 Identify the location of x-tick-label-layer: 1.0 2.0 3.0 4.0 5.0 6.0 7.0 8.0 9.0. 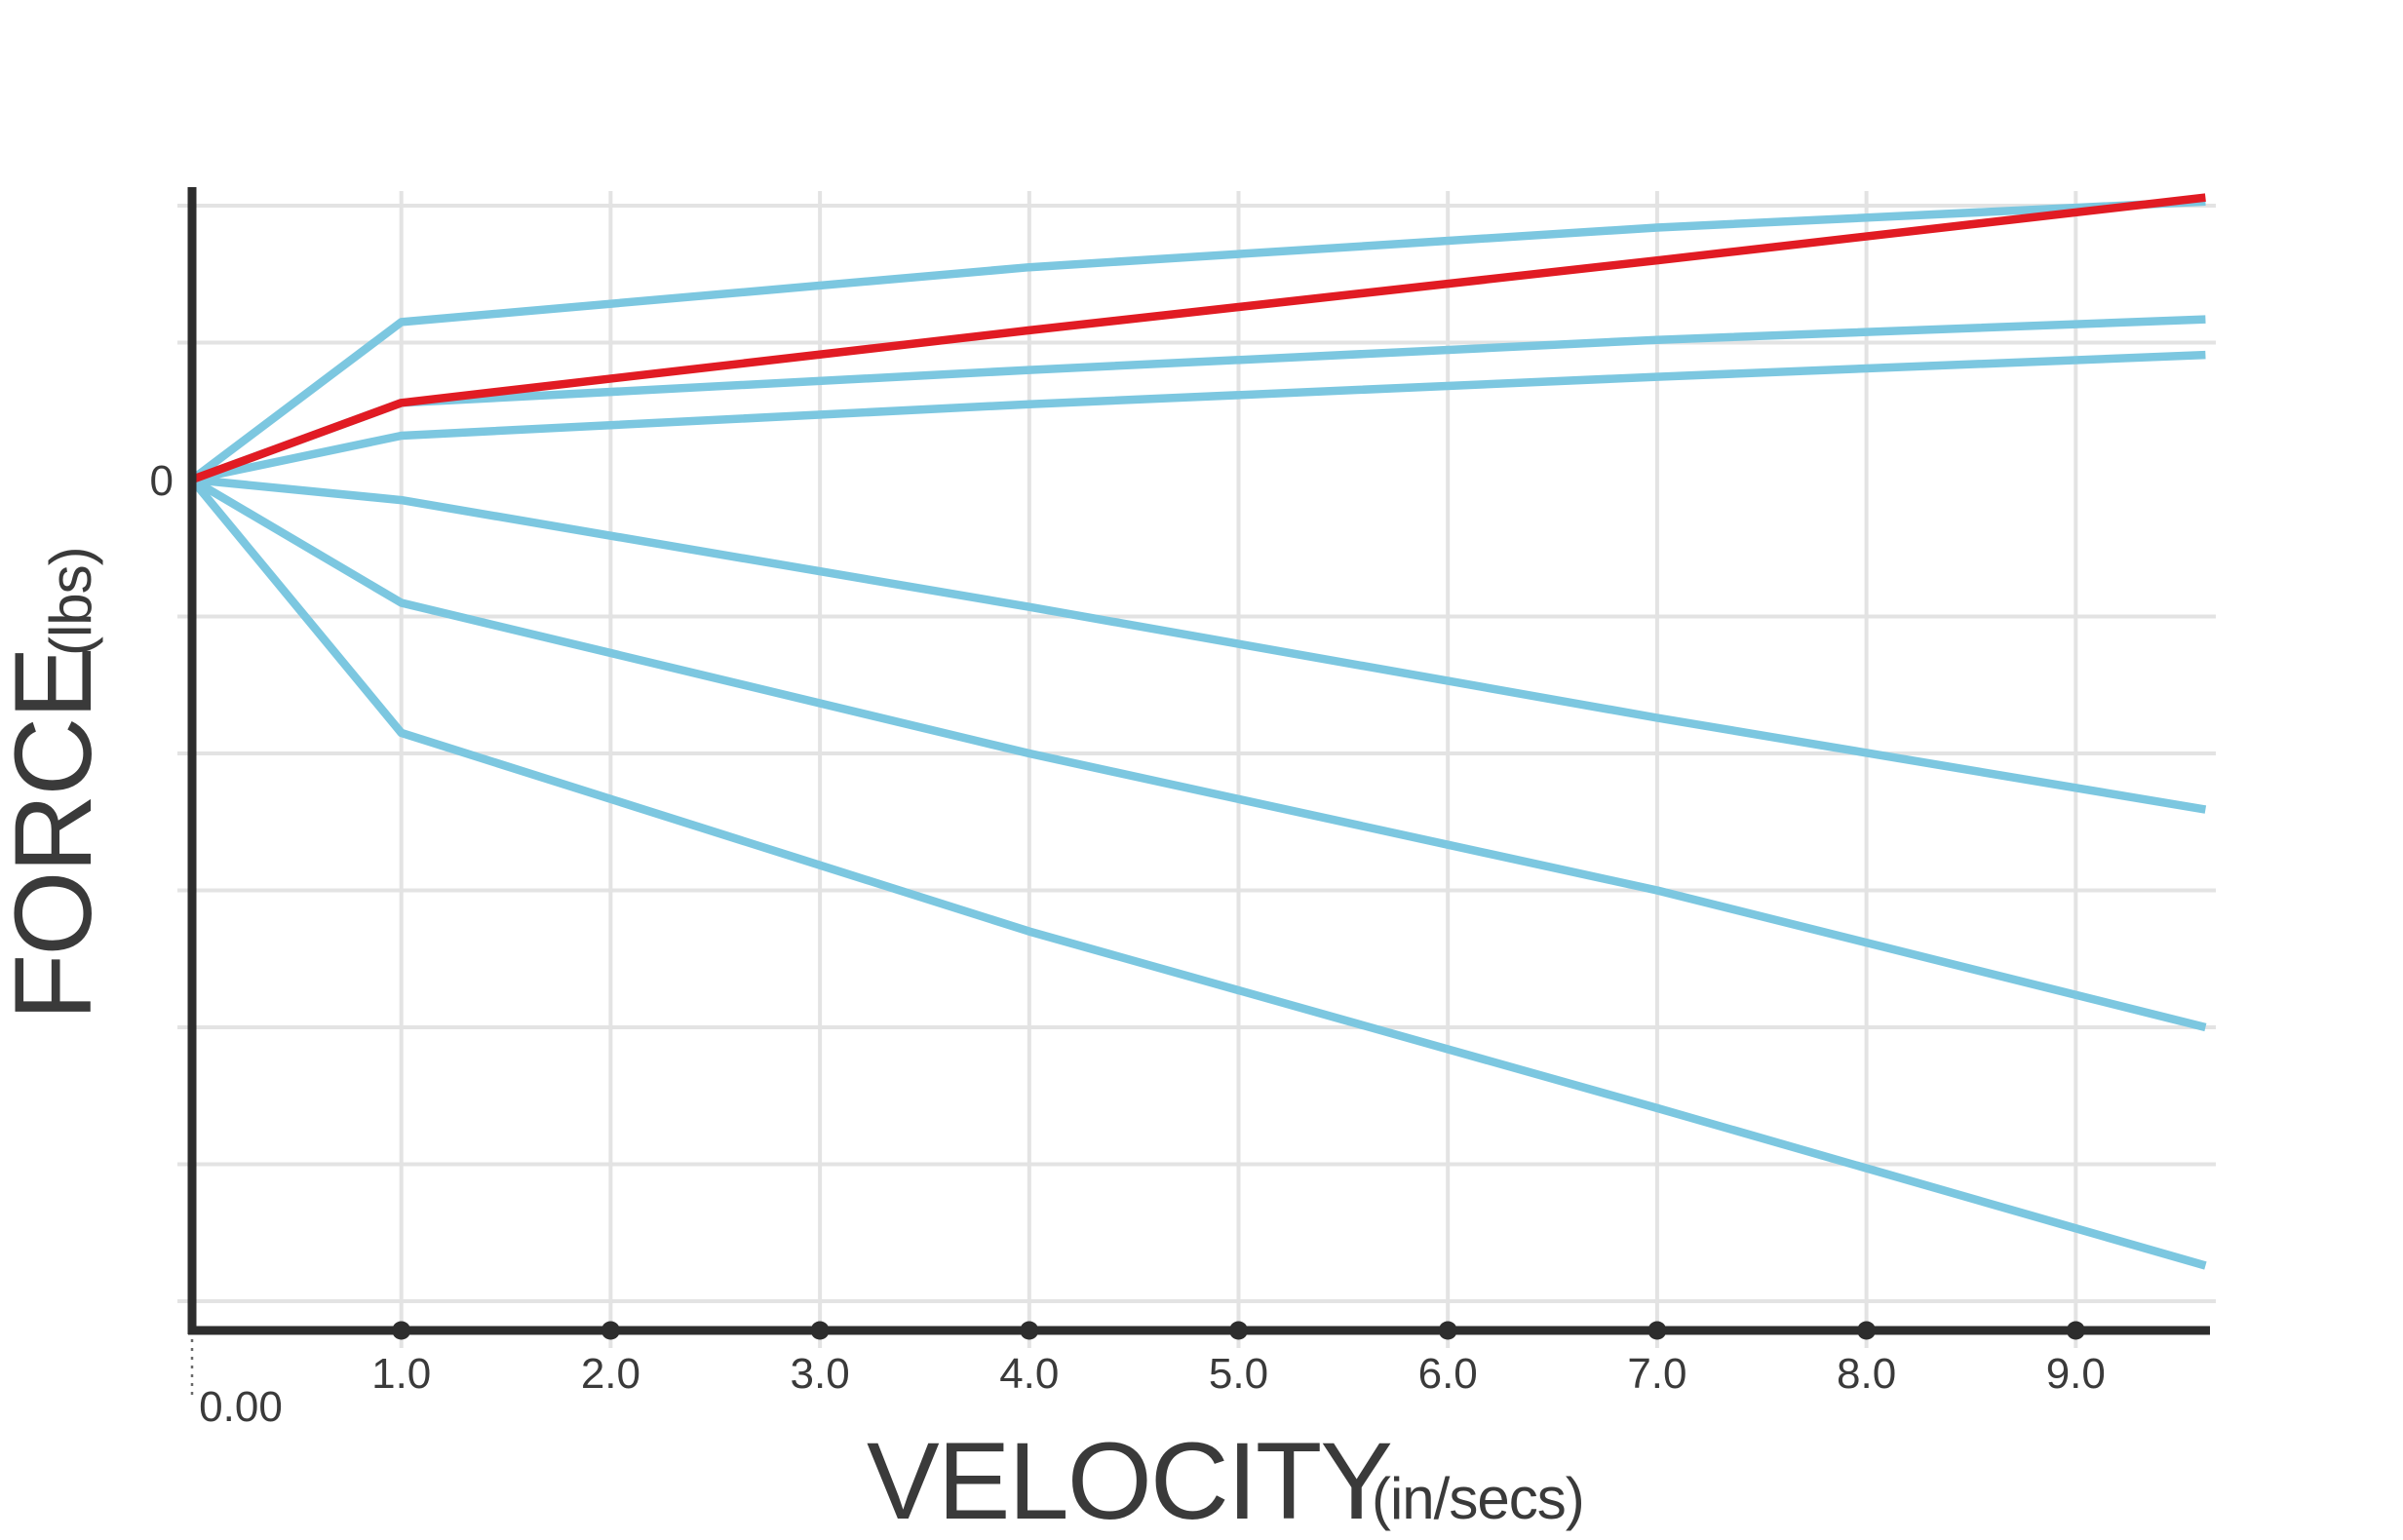
(1238, 1374).